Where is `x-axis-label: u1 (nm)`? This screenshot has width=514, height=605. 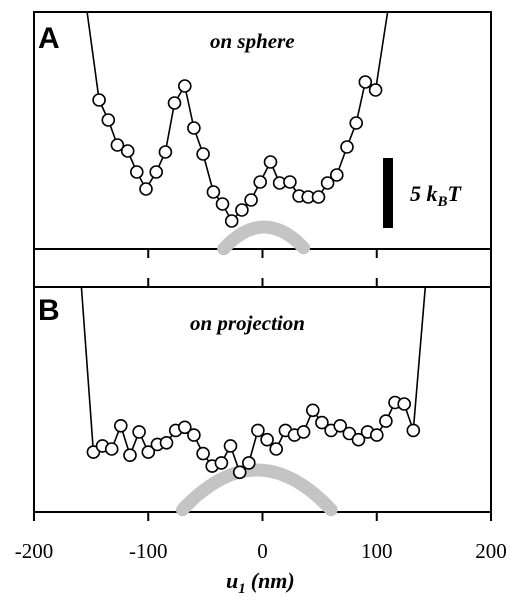
x-axis-label: u1 (nm) is located at coordinates (260, 582).